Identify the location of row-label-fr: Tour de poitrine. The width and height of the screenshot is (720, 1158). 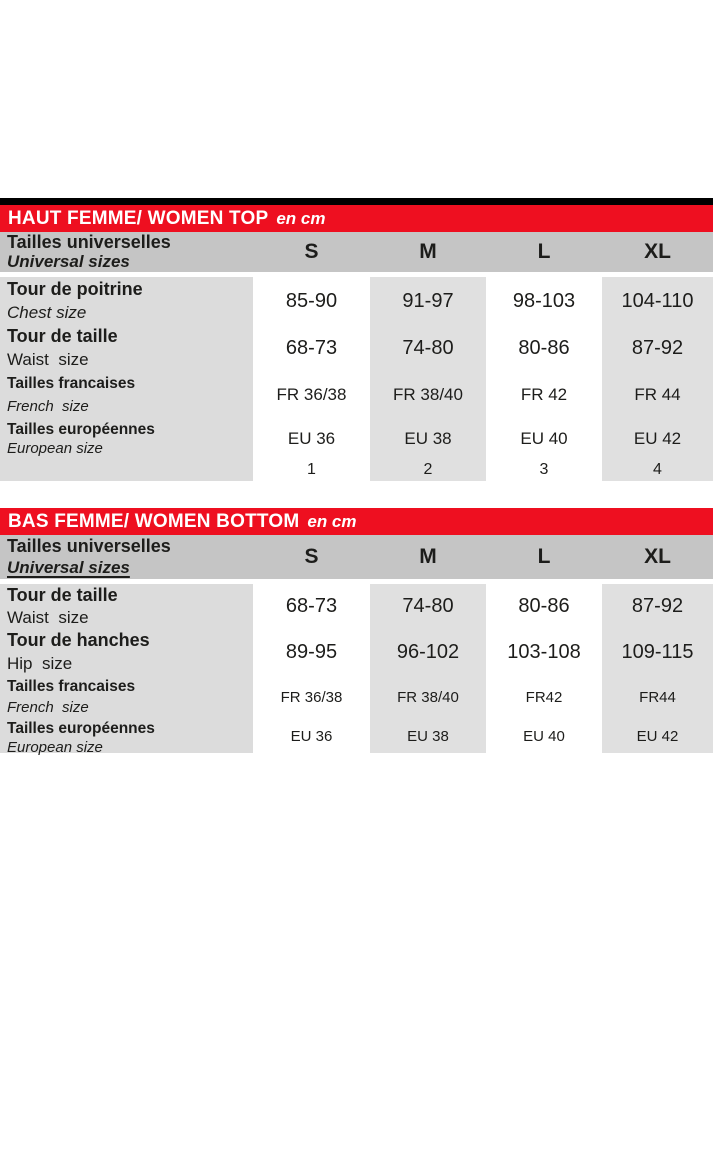
(75, 289).